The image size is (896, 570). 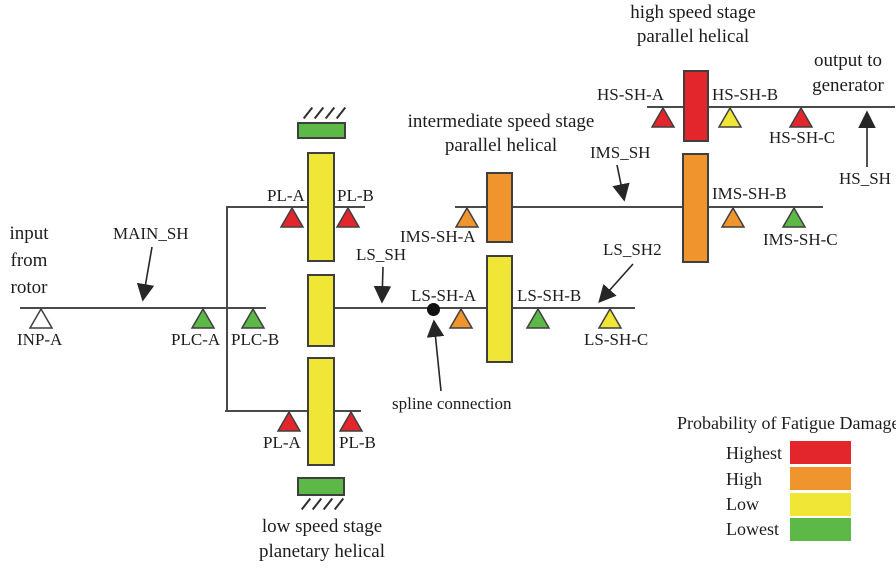 I want to click on label-main-sh: MAIN_SH, so click(x=151, y=233).